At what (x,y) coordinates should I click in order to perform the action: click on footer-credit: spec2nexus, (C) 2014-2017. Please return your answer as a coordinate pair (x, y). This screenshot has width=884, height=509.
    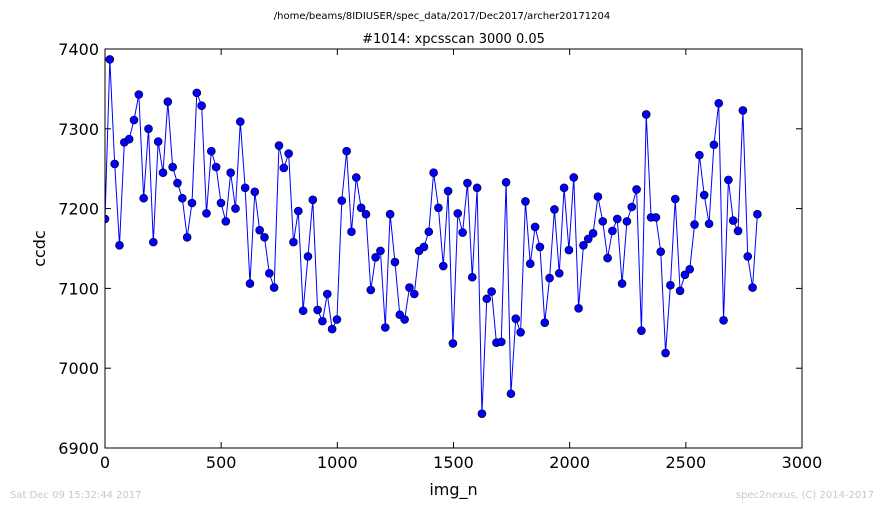
    Looking at the image, I should click on (805, 495).